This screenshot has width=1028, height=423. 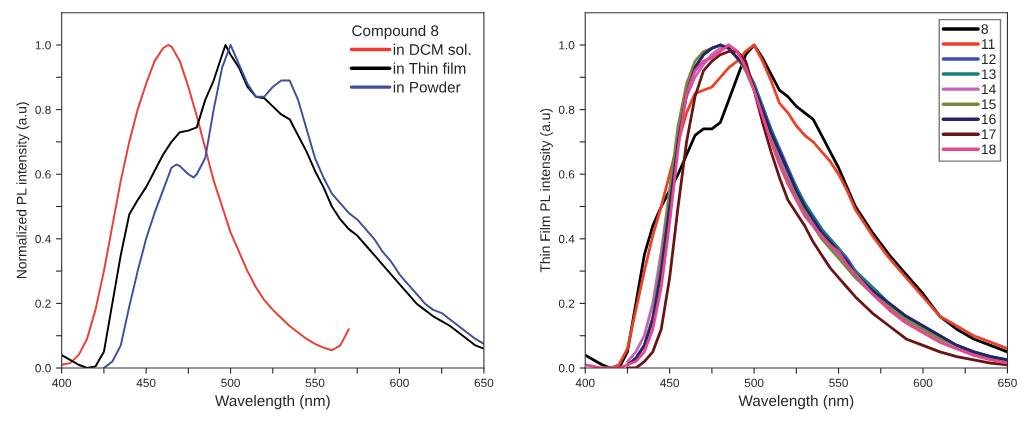 I want to click on legend-label: 13, so click(x=988, y=74).